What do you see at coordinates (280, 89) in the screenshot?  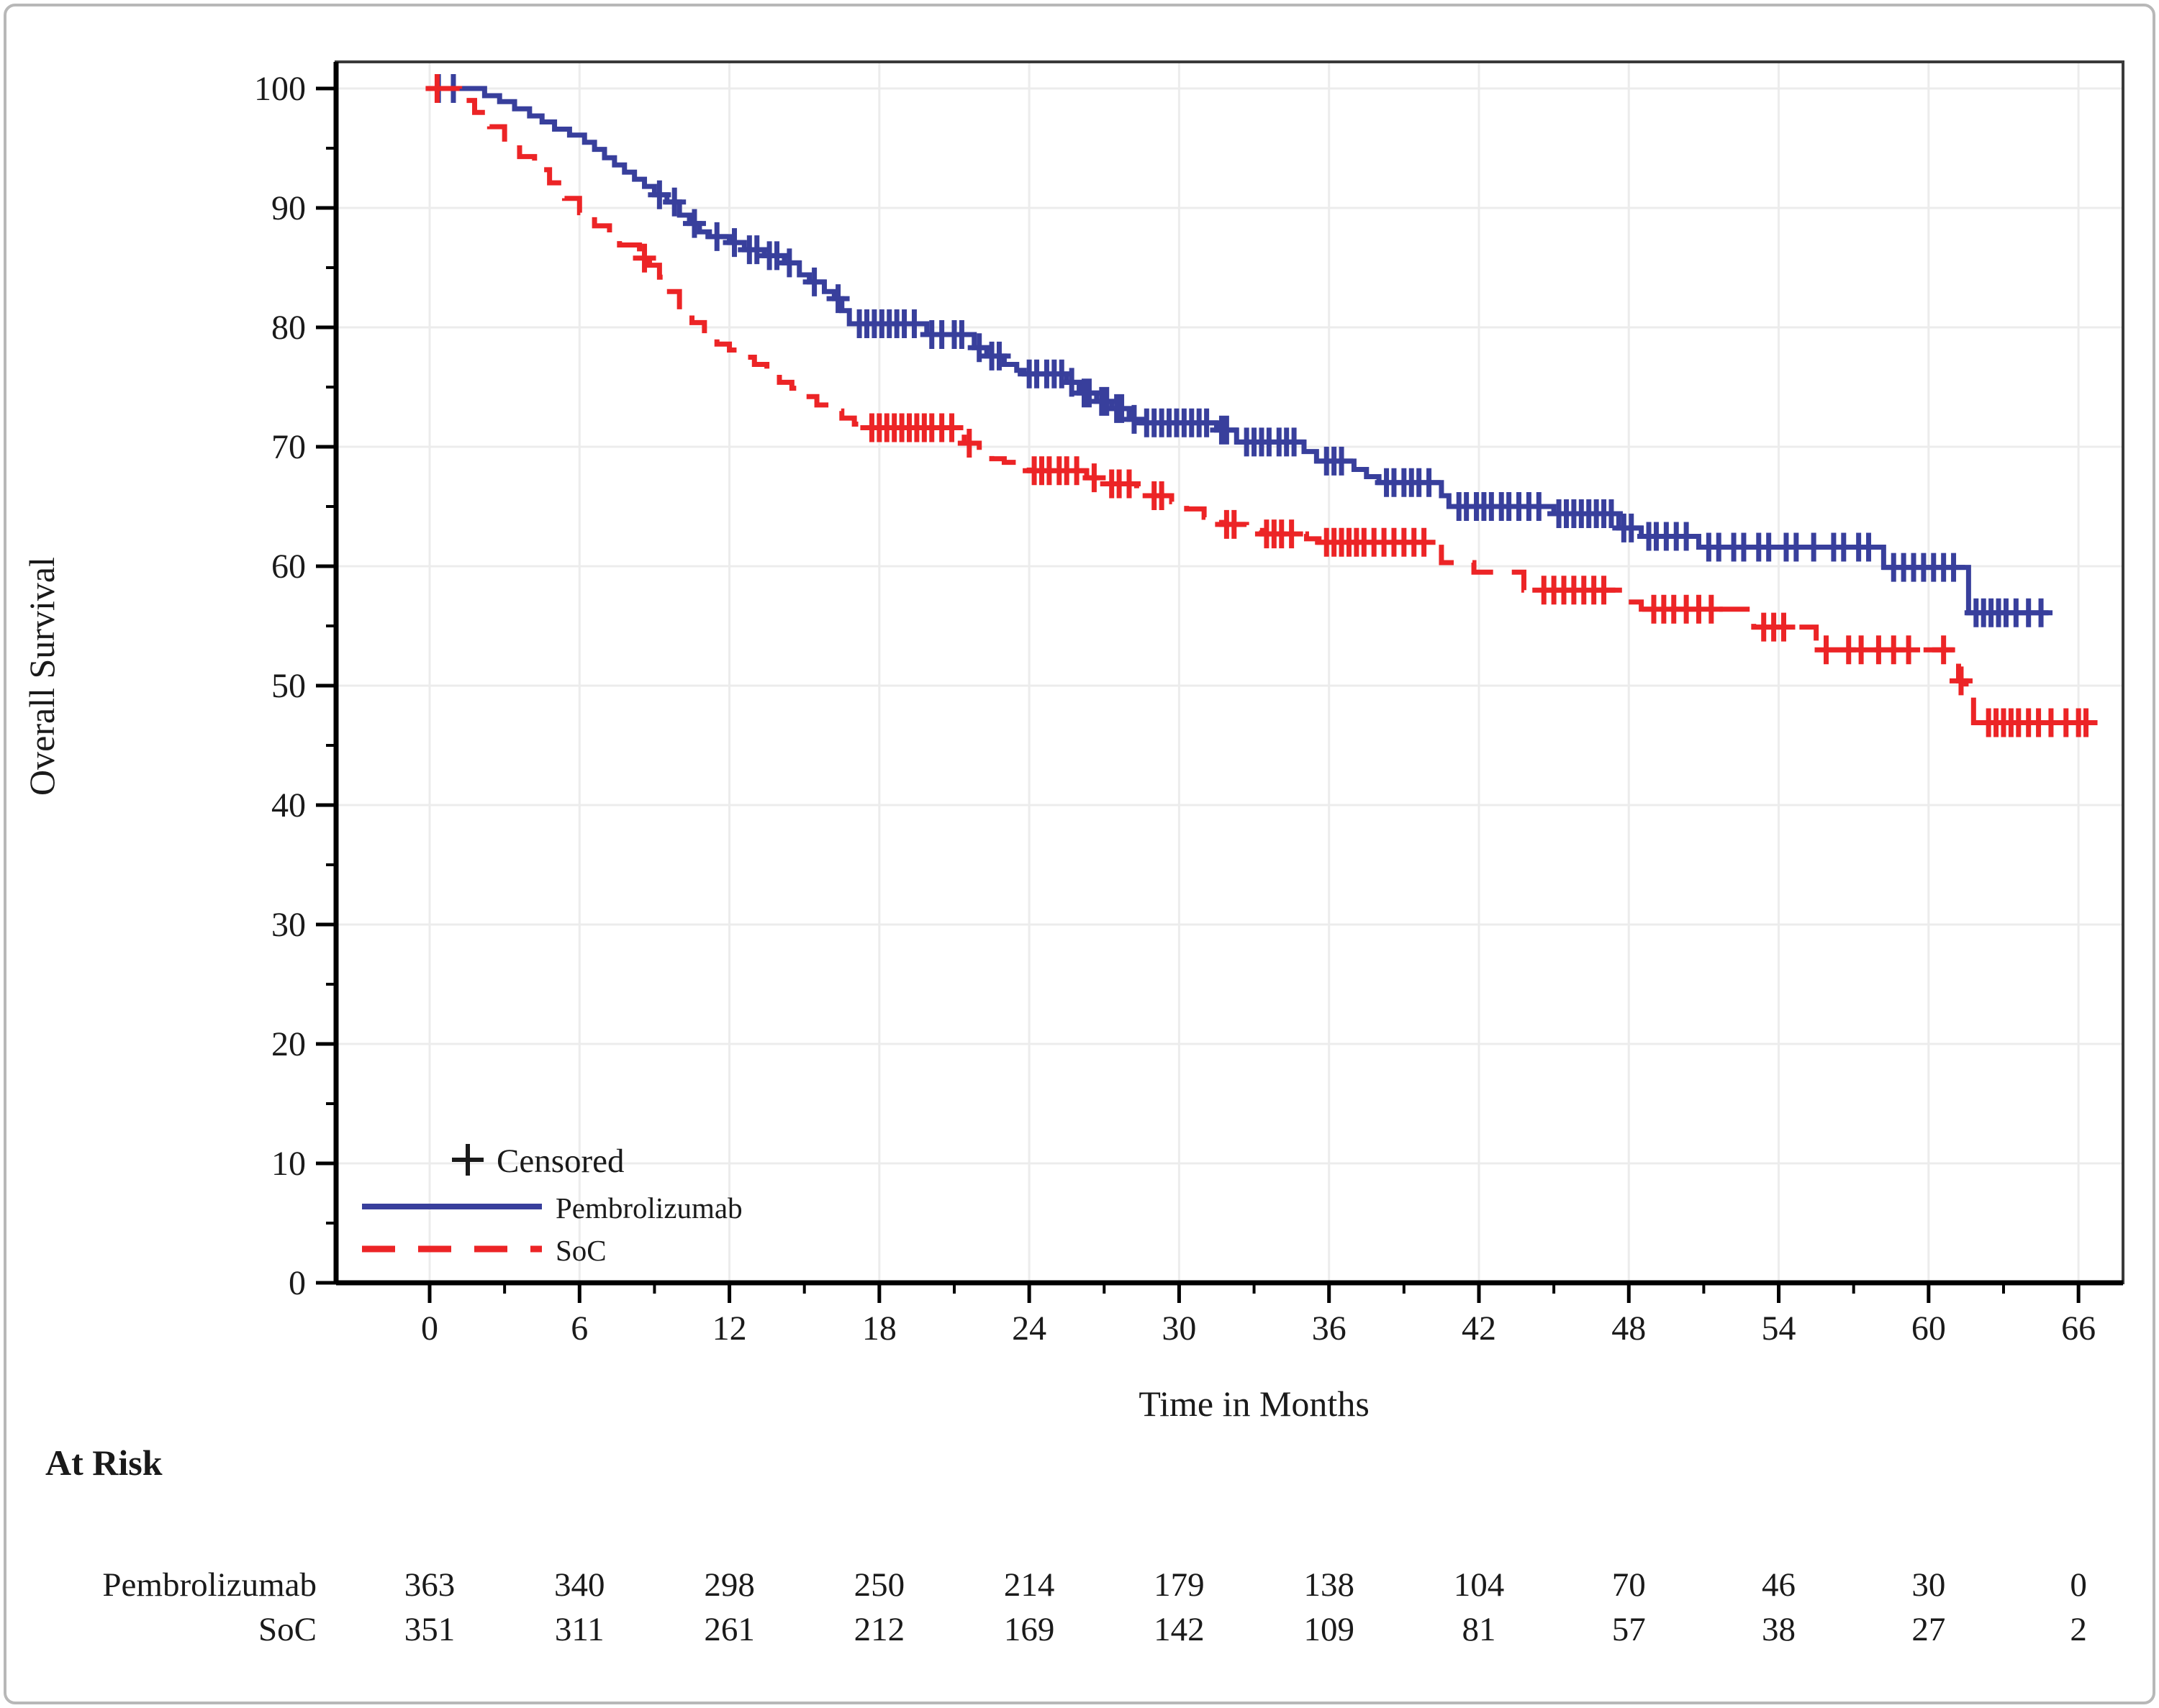 I see `y-tick-label: 100` at bounding box center [280, 89].